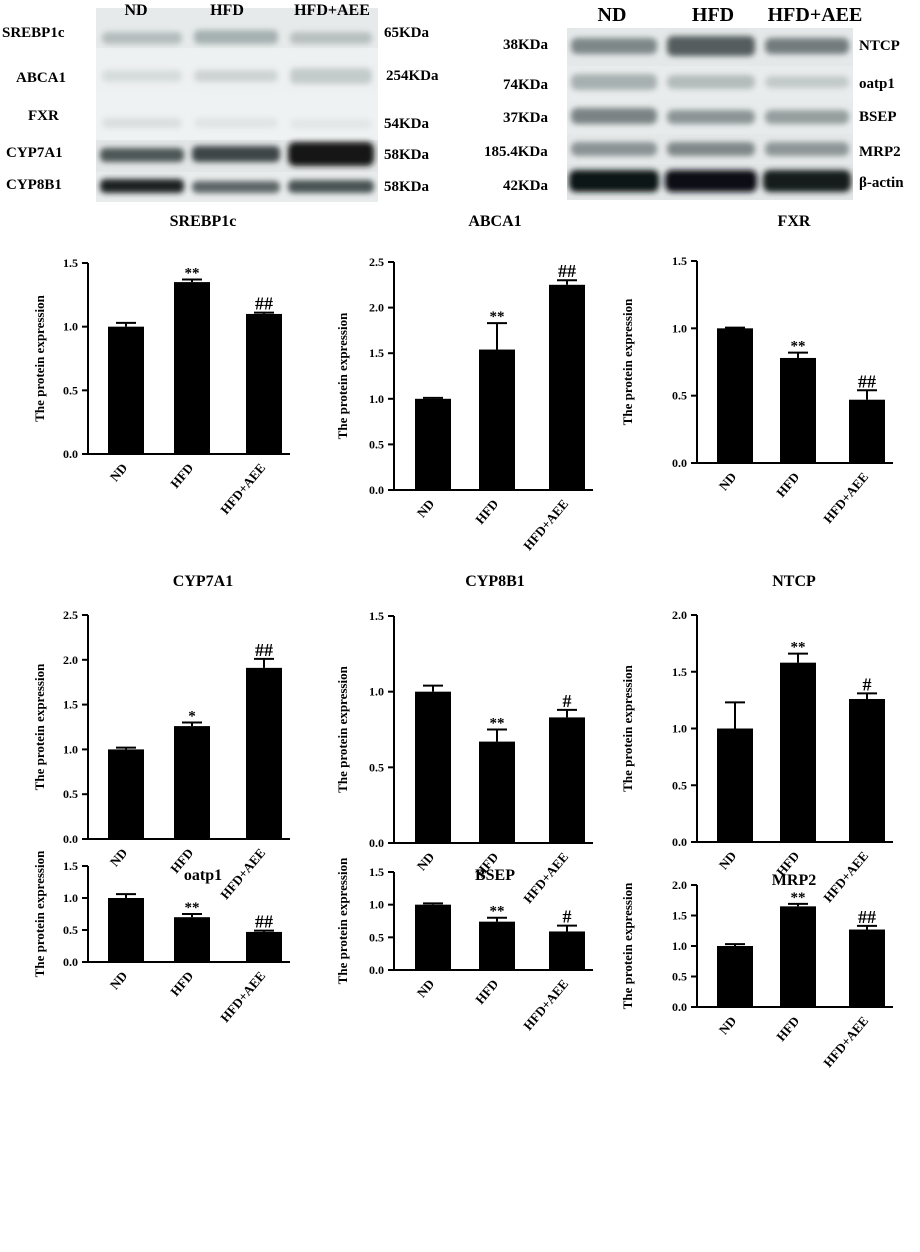  What do you see at coordinates (787, 1028) in the screenshot?
I see `x-tick-label: HFD` at bounding box center [787, 1028].